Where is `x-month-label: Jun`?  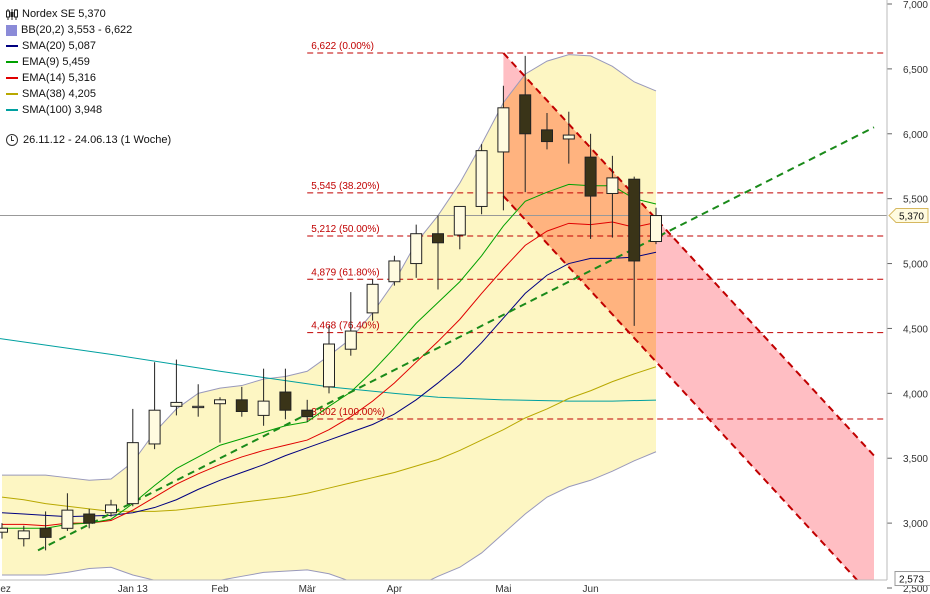
x-month-label: Jun is located at coordinates (591, 589).